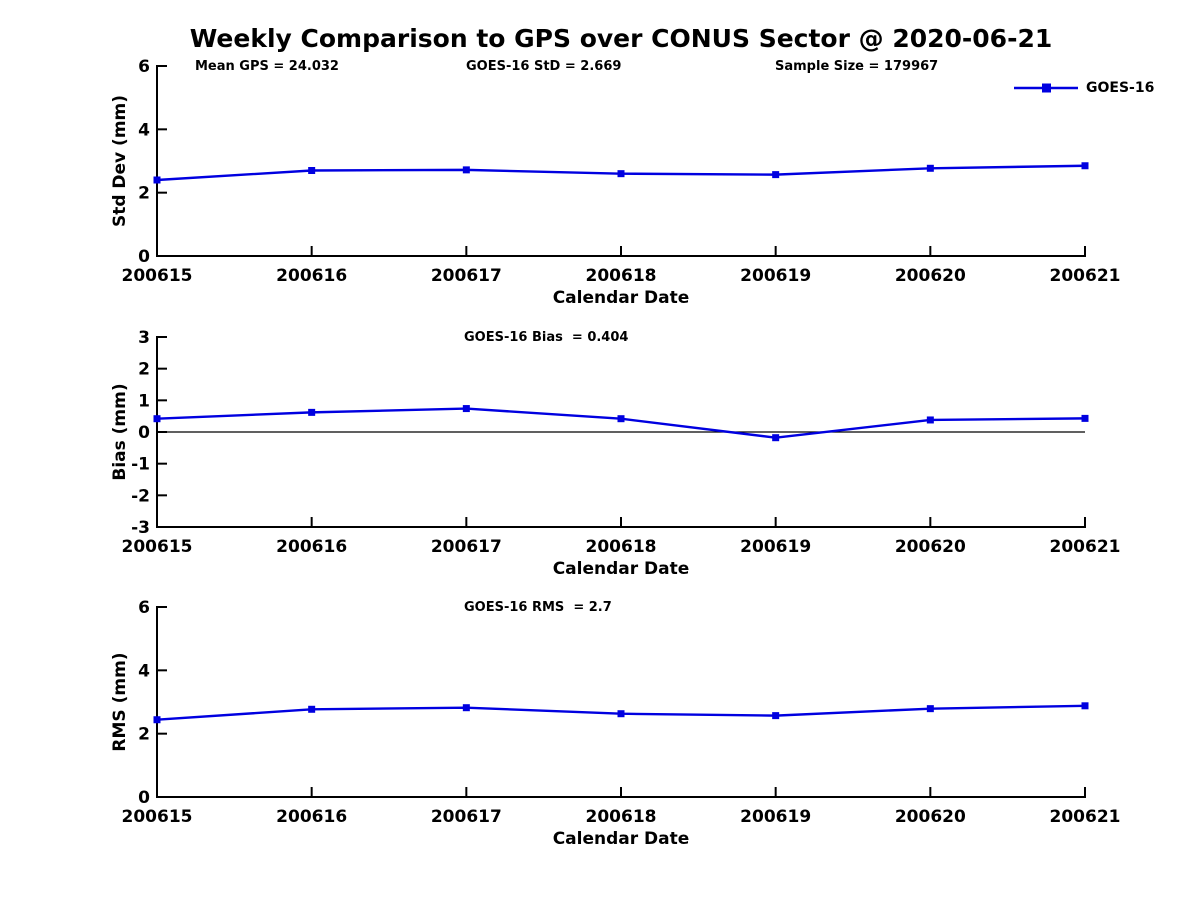 This screenshot has height=900, width=1200. Describe the element at coordinates (140, 496) in the screenshot. I see `y-tick-label: -2` at that location.